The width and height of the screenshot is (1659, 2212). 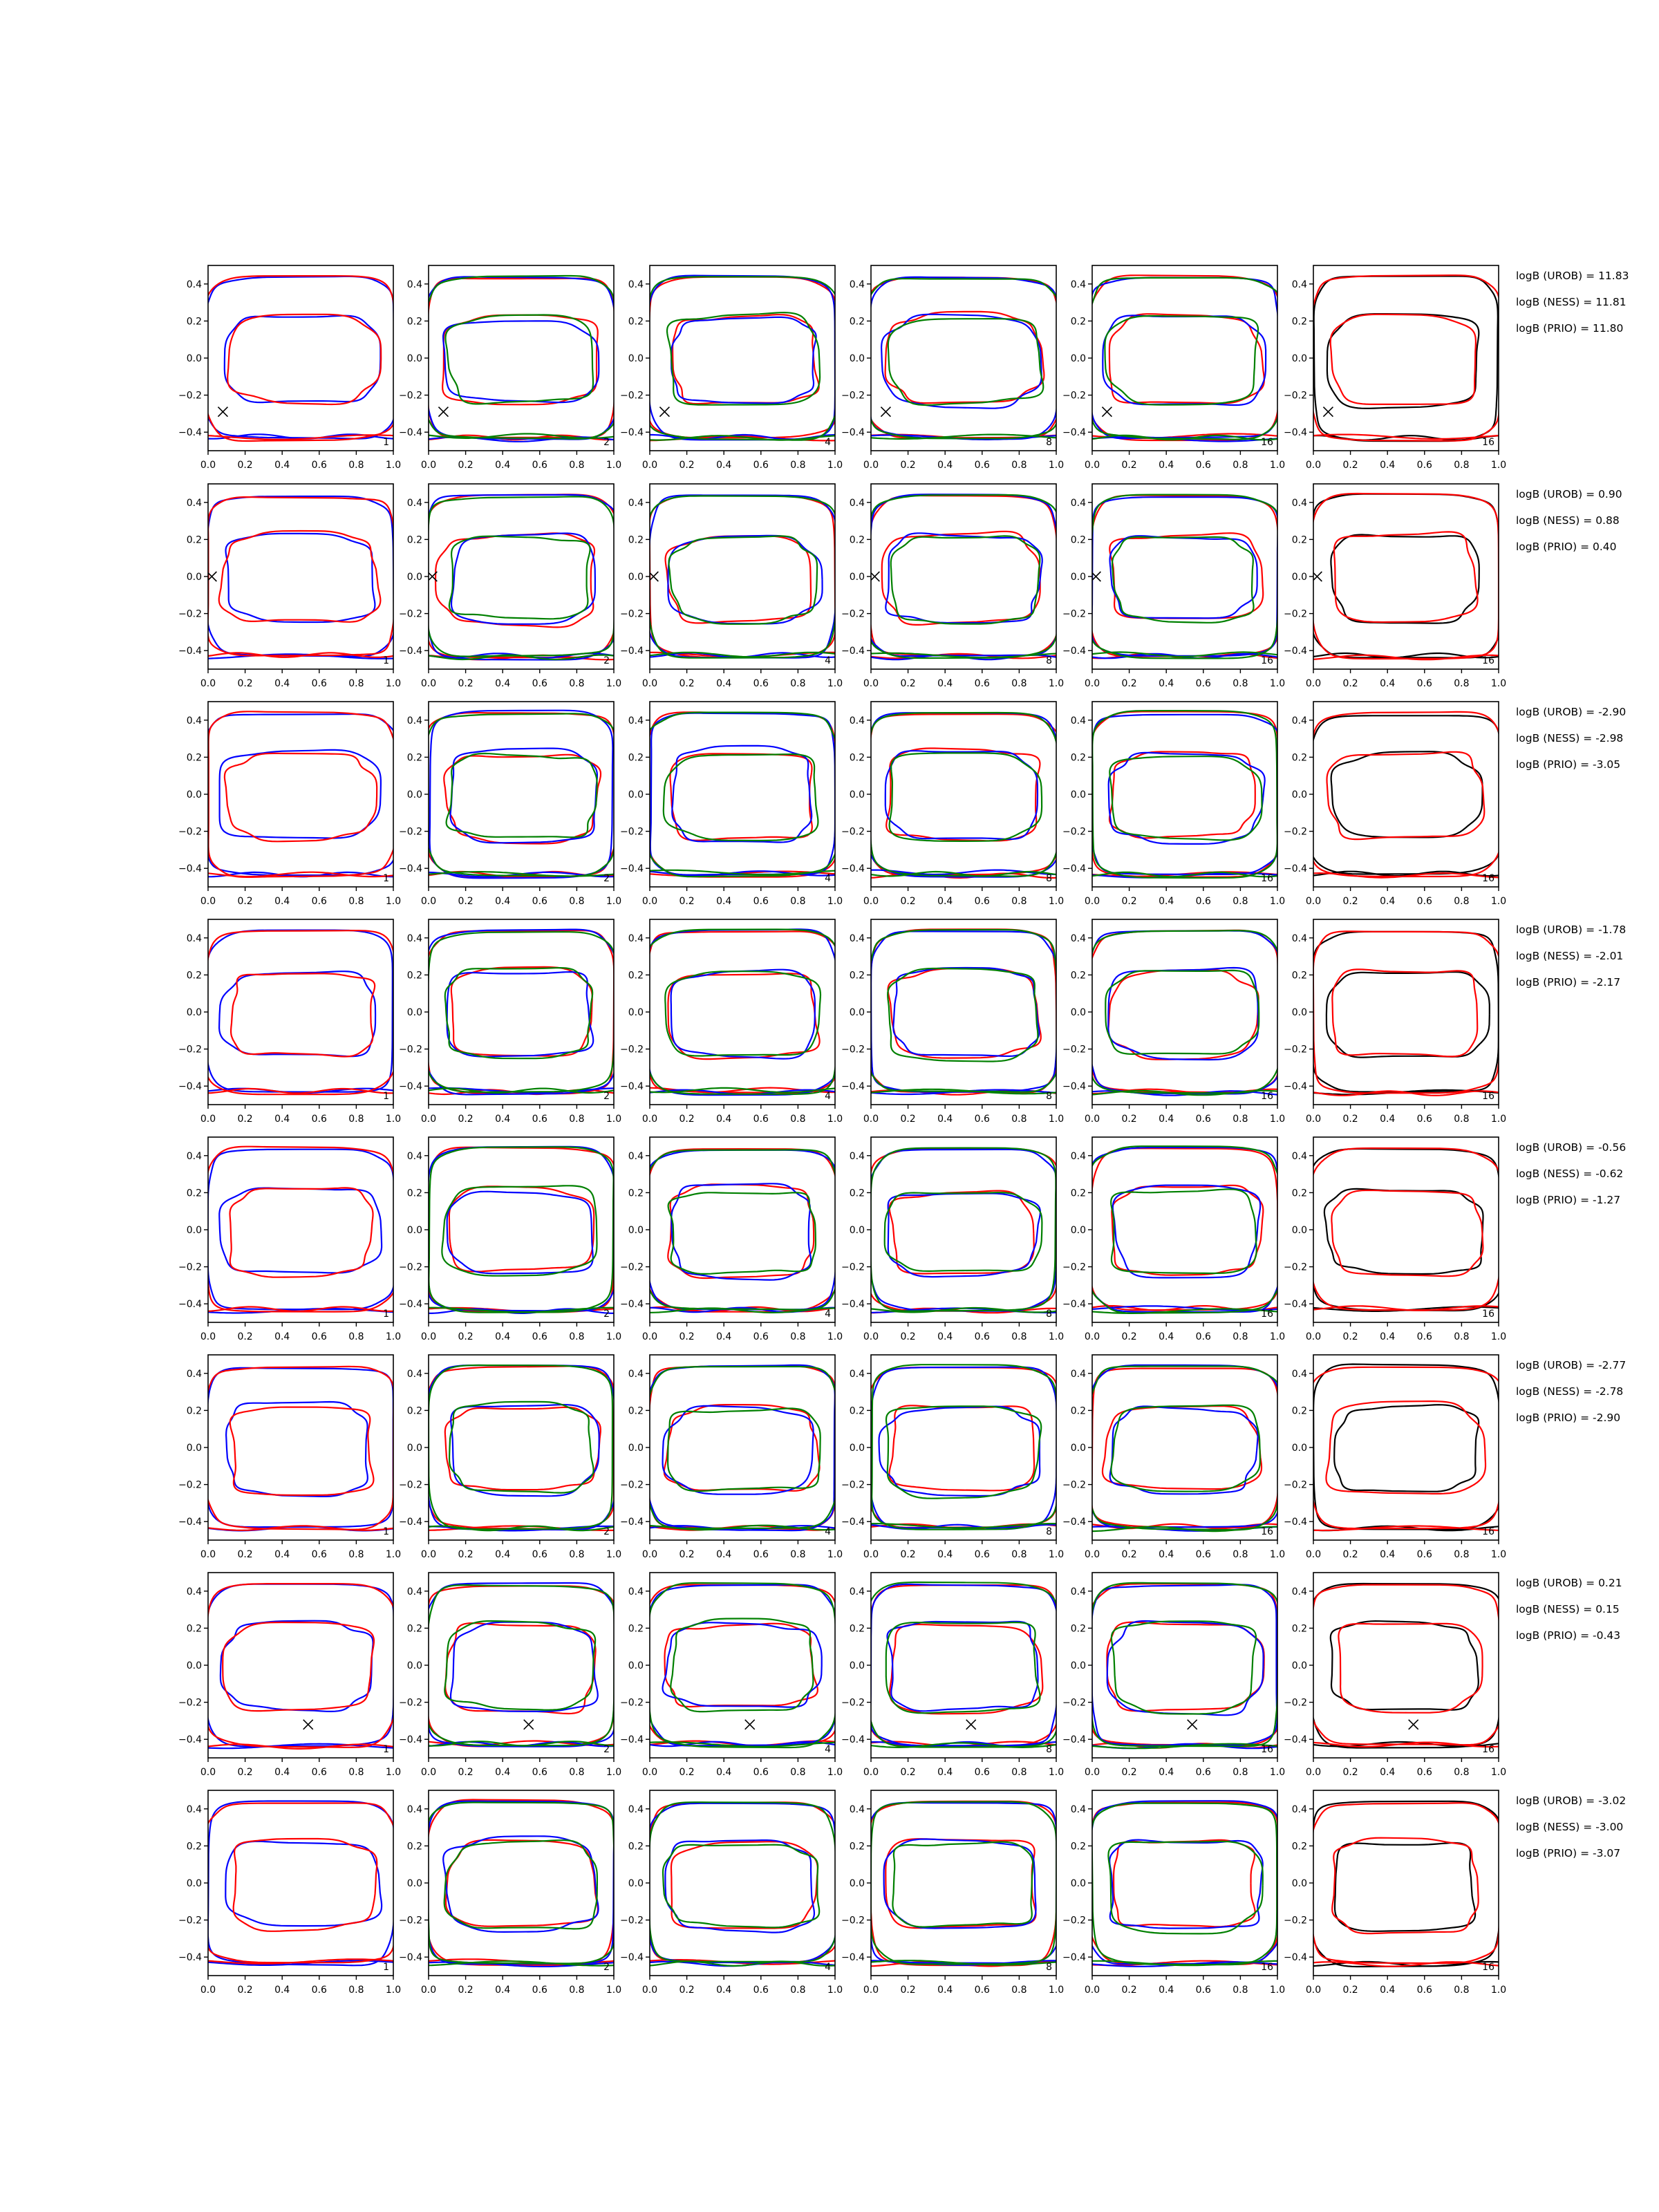 What do you see at coordinates (1049, 1531) in the screenshot?
I see `panel-count-label: 8` at bounding box center [1049, 1531].